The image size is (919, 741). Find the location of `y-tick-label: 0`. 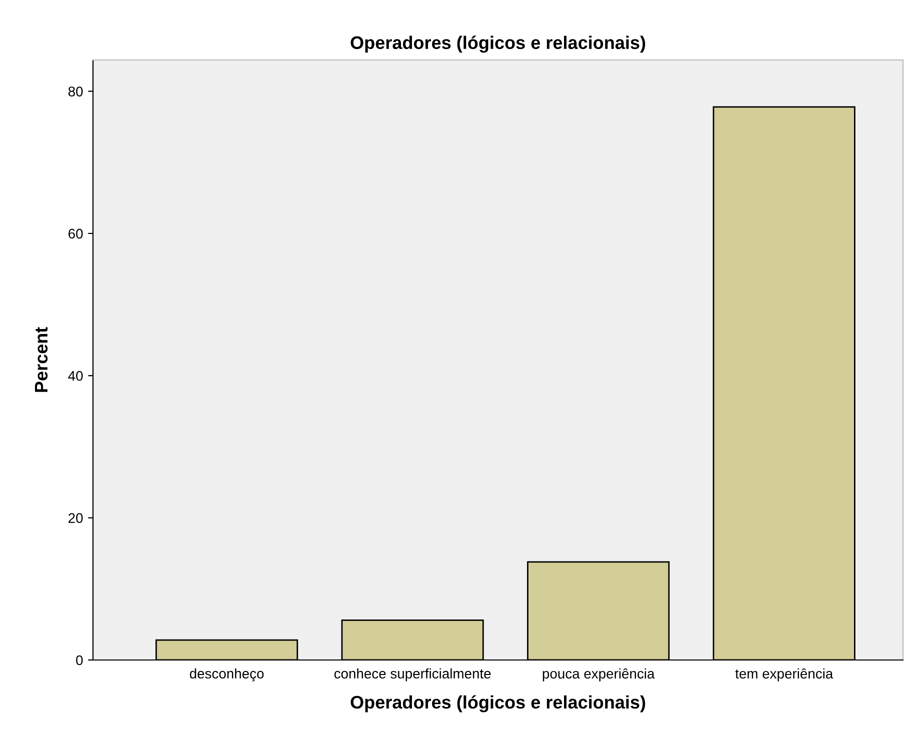

y-tick-label: 0 is located at coordinates (79, 660).